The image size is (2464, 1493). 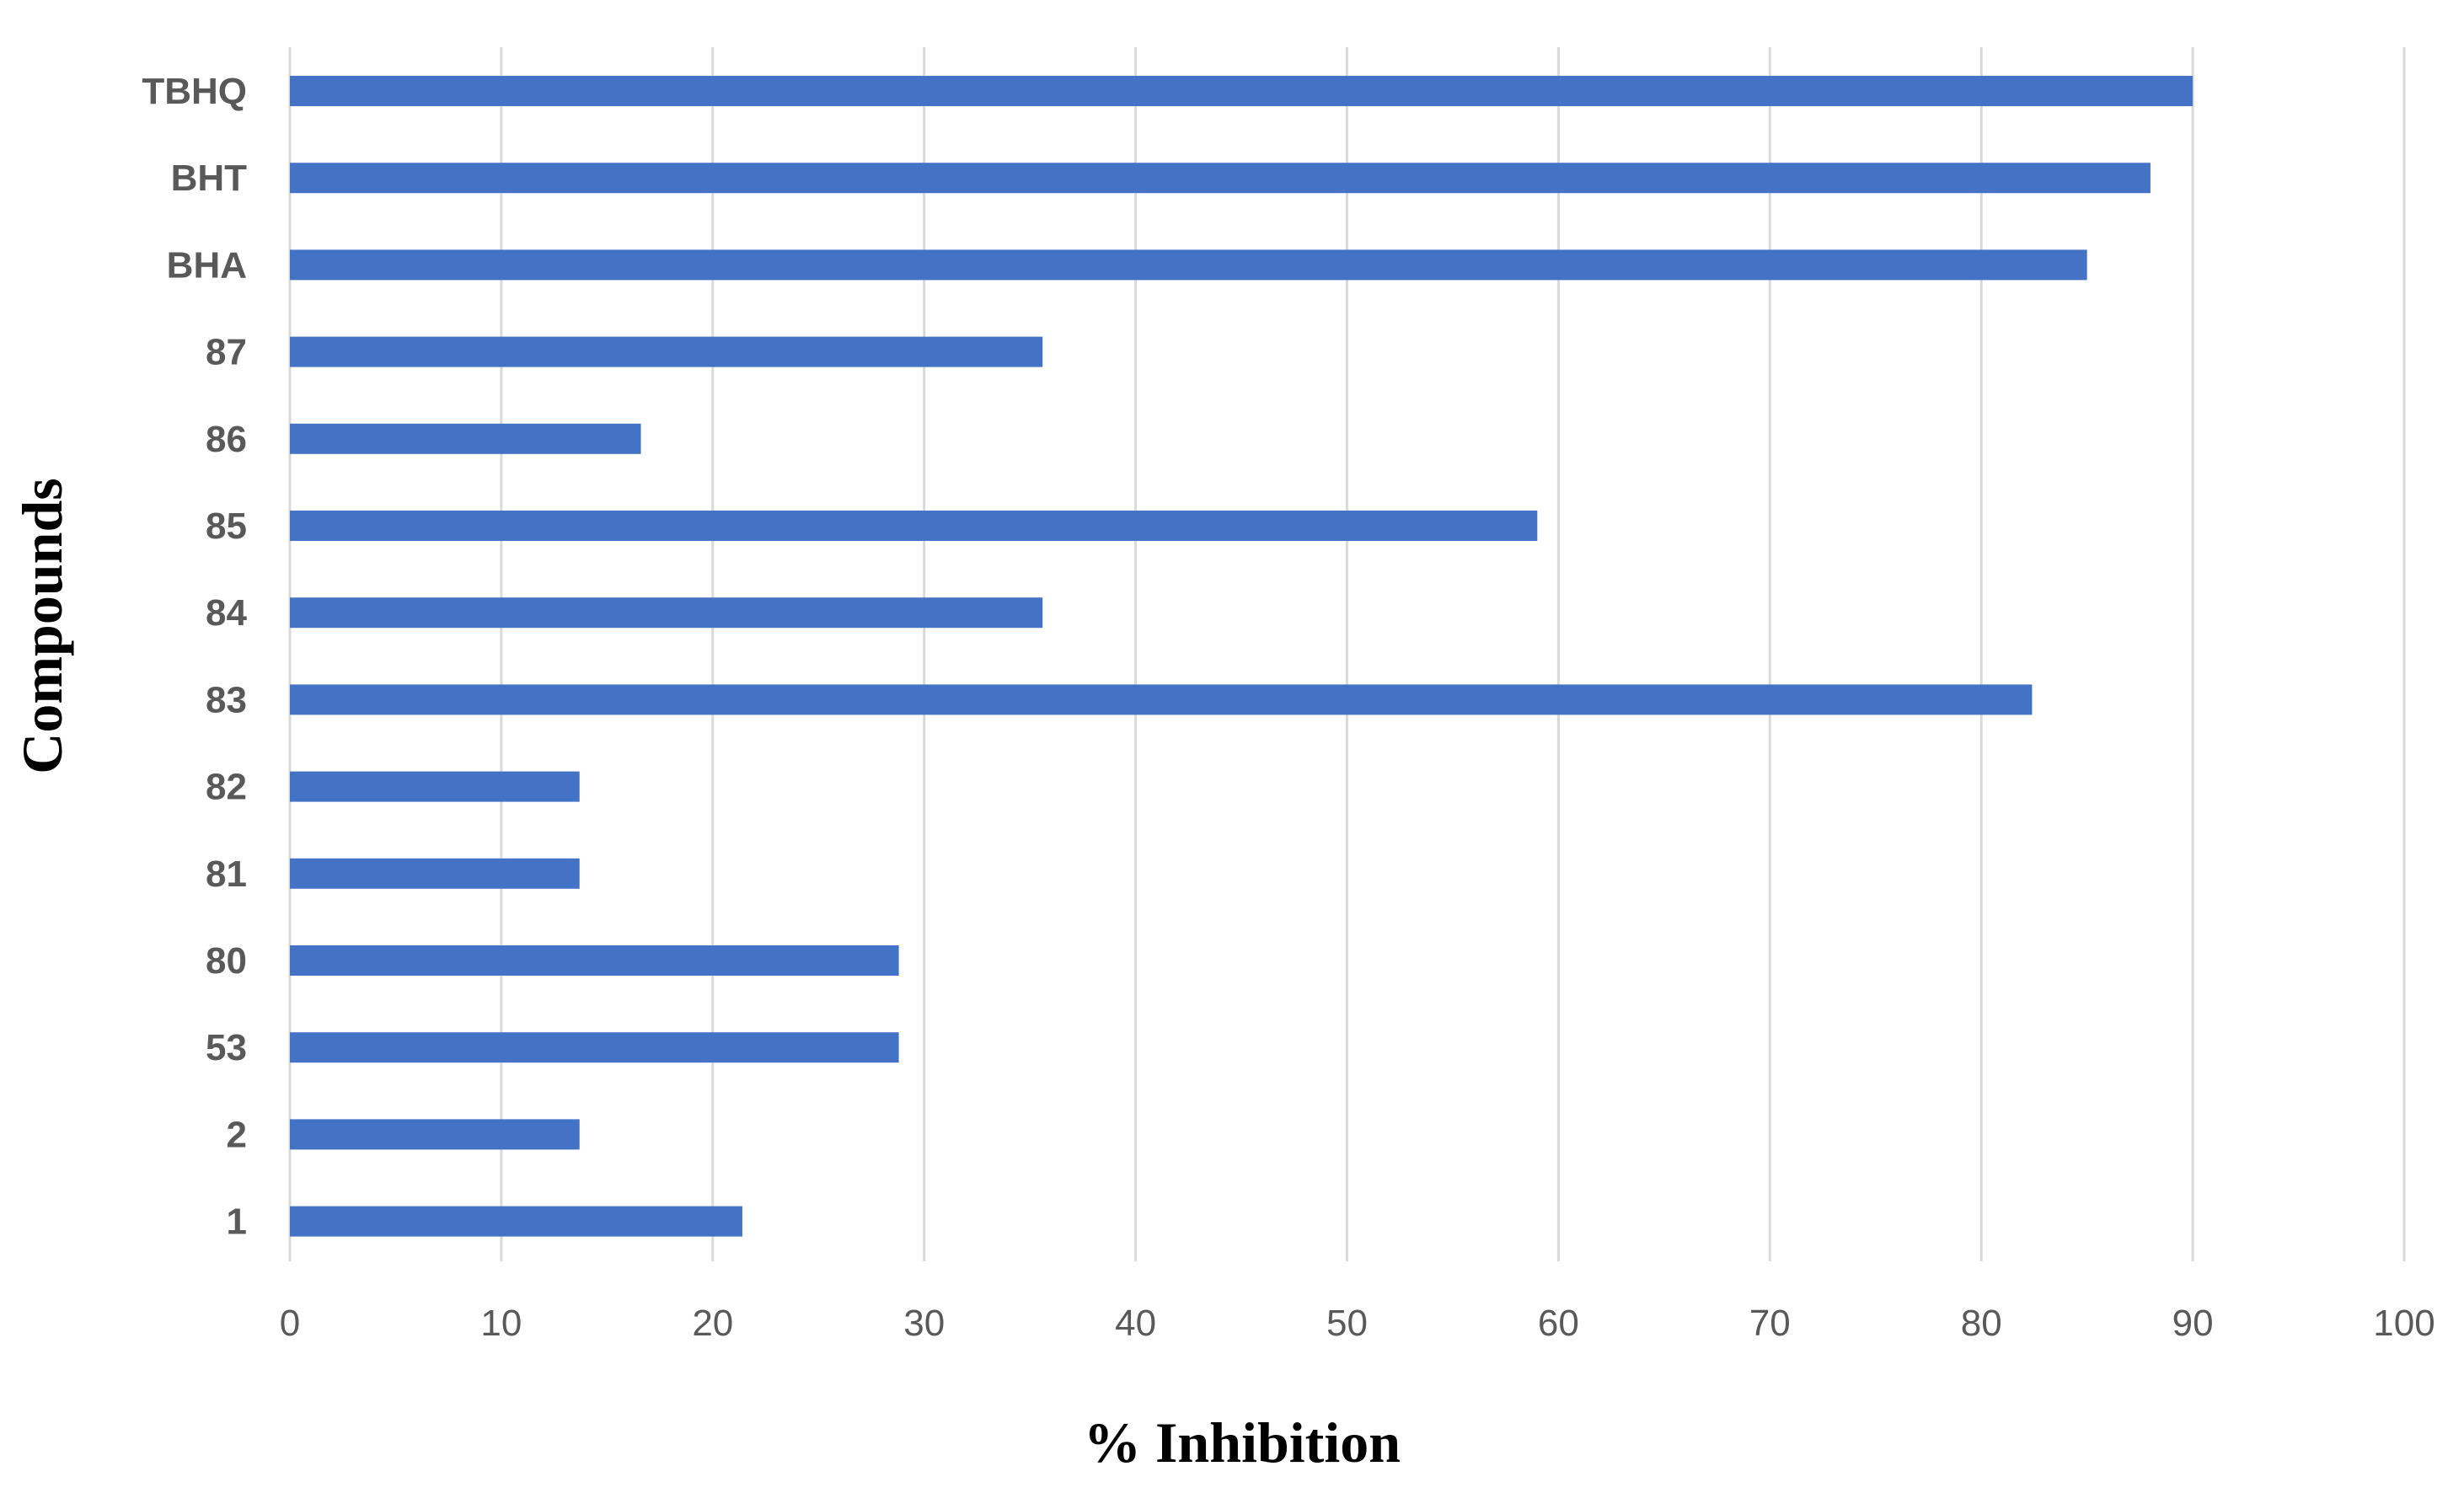 What do you see at coordinates (1188, 265) in the screenshot?
I see `bar-BHA` at bounding box center [1188, 265].